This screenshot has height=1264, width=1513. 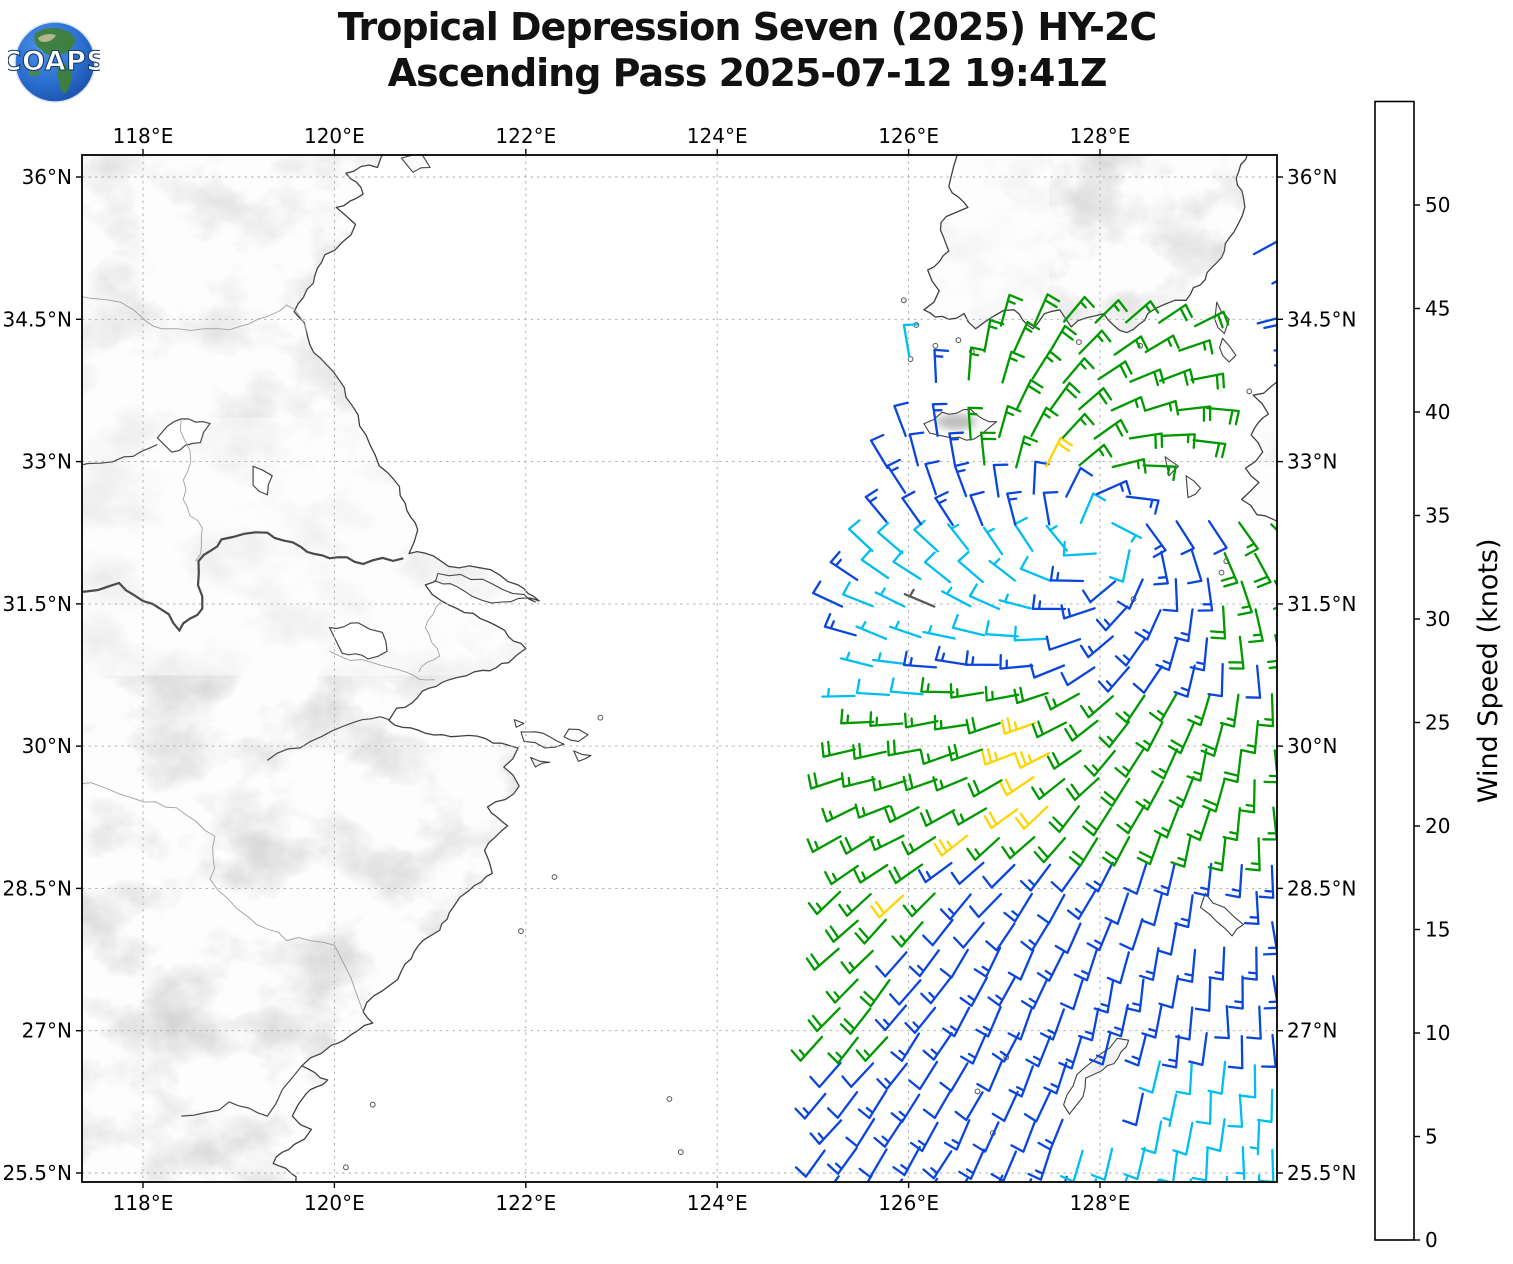 I want to click on coaps-logo-text: COAPS, so click(x=54, y=61).